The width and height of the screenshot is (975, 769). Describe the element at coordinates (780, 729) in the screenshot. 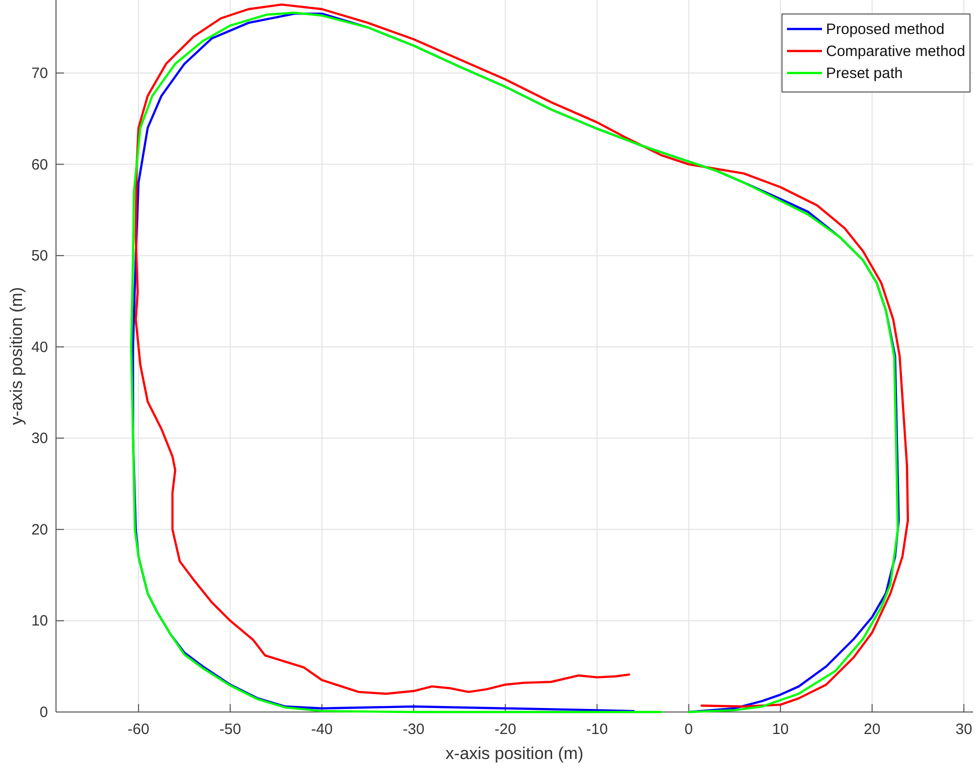

I see `x-tick-label: 10` at that location.